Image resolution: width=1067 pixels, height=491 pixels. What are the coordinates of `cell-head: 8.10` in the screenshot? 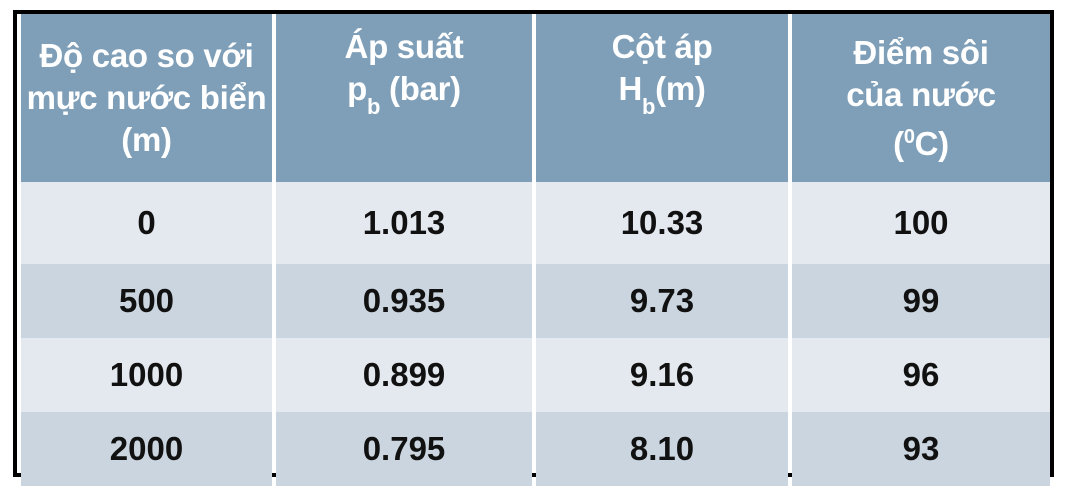 It's located at (662, 449).